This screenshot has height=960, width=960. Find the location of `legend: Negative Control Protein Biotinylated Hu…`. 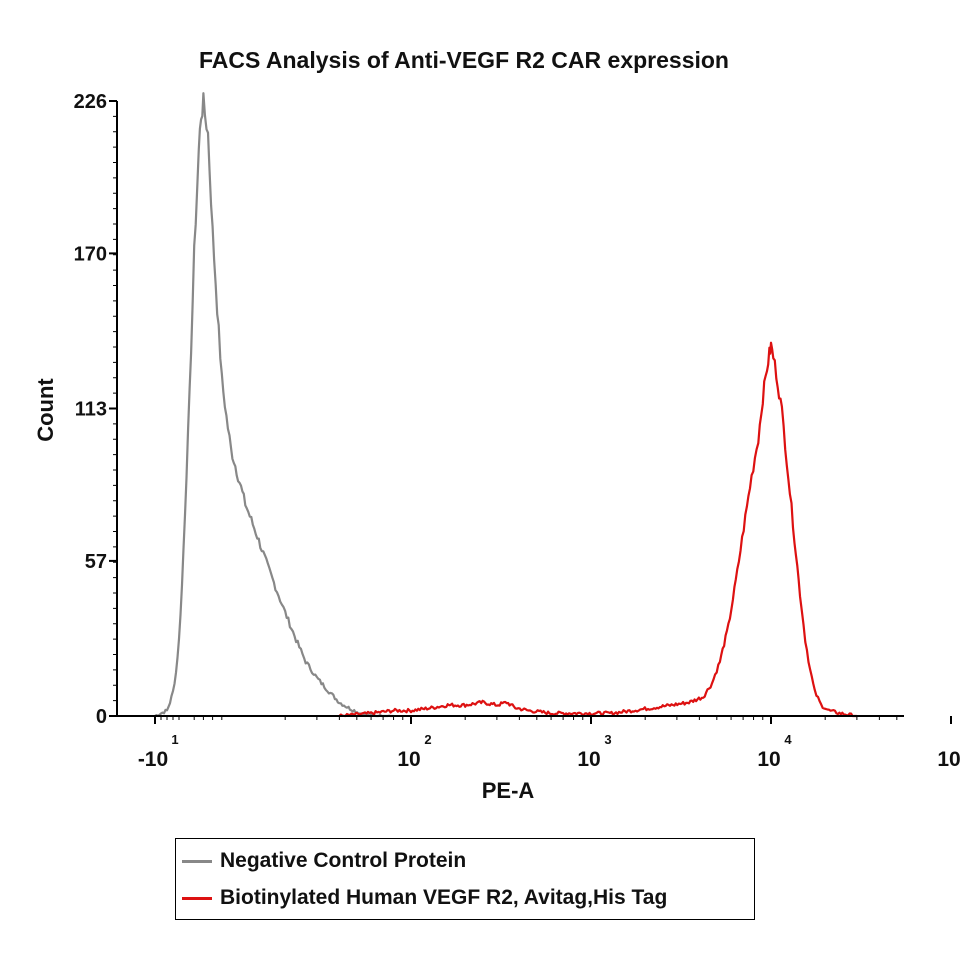

legend: Negative Control Protein Biotinylated Hu… is located at coordinates (465, 879).